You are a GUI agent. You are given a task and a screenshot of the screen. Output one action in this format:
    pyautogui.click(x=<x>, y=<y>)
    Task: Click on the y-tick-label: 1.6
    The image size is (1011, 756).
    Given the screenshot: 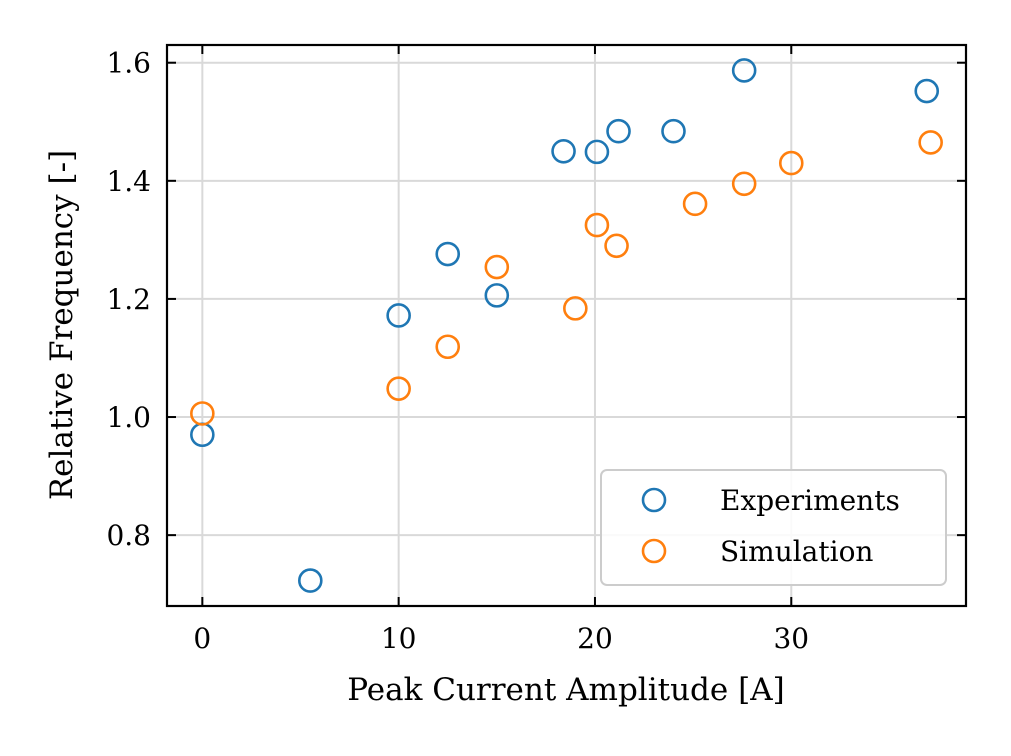 What is the action you would take?
    pyautogui.click(x=128, y=63)
    